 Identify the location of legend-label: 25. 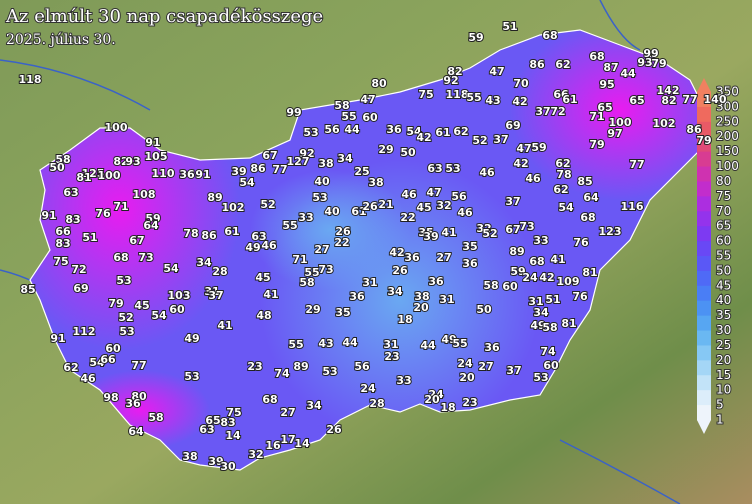
(723, 345).